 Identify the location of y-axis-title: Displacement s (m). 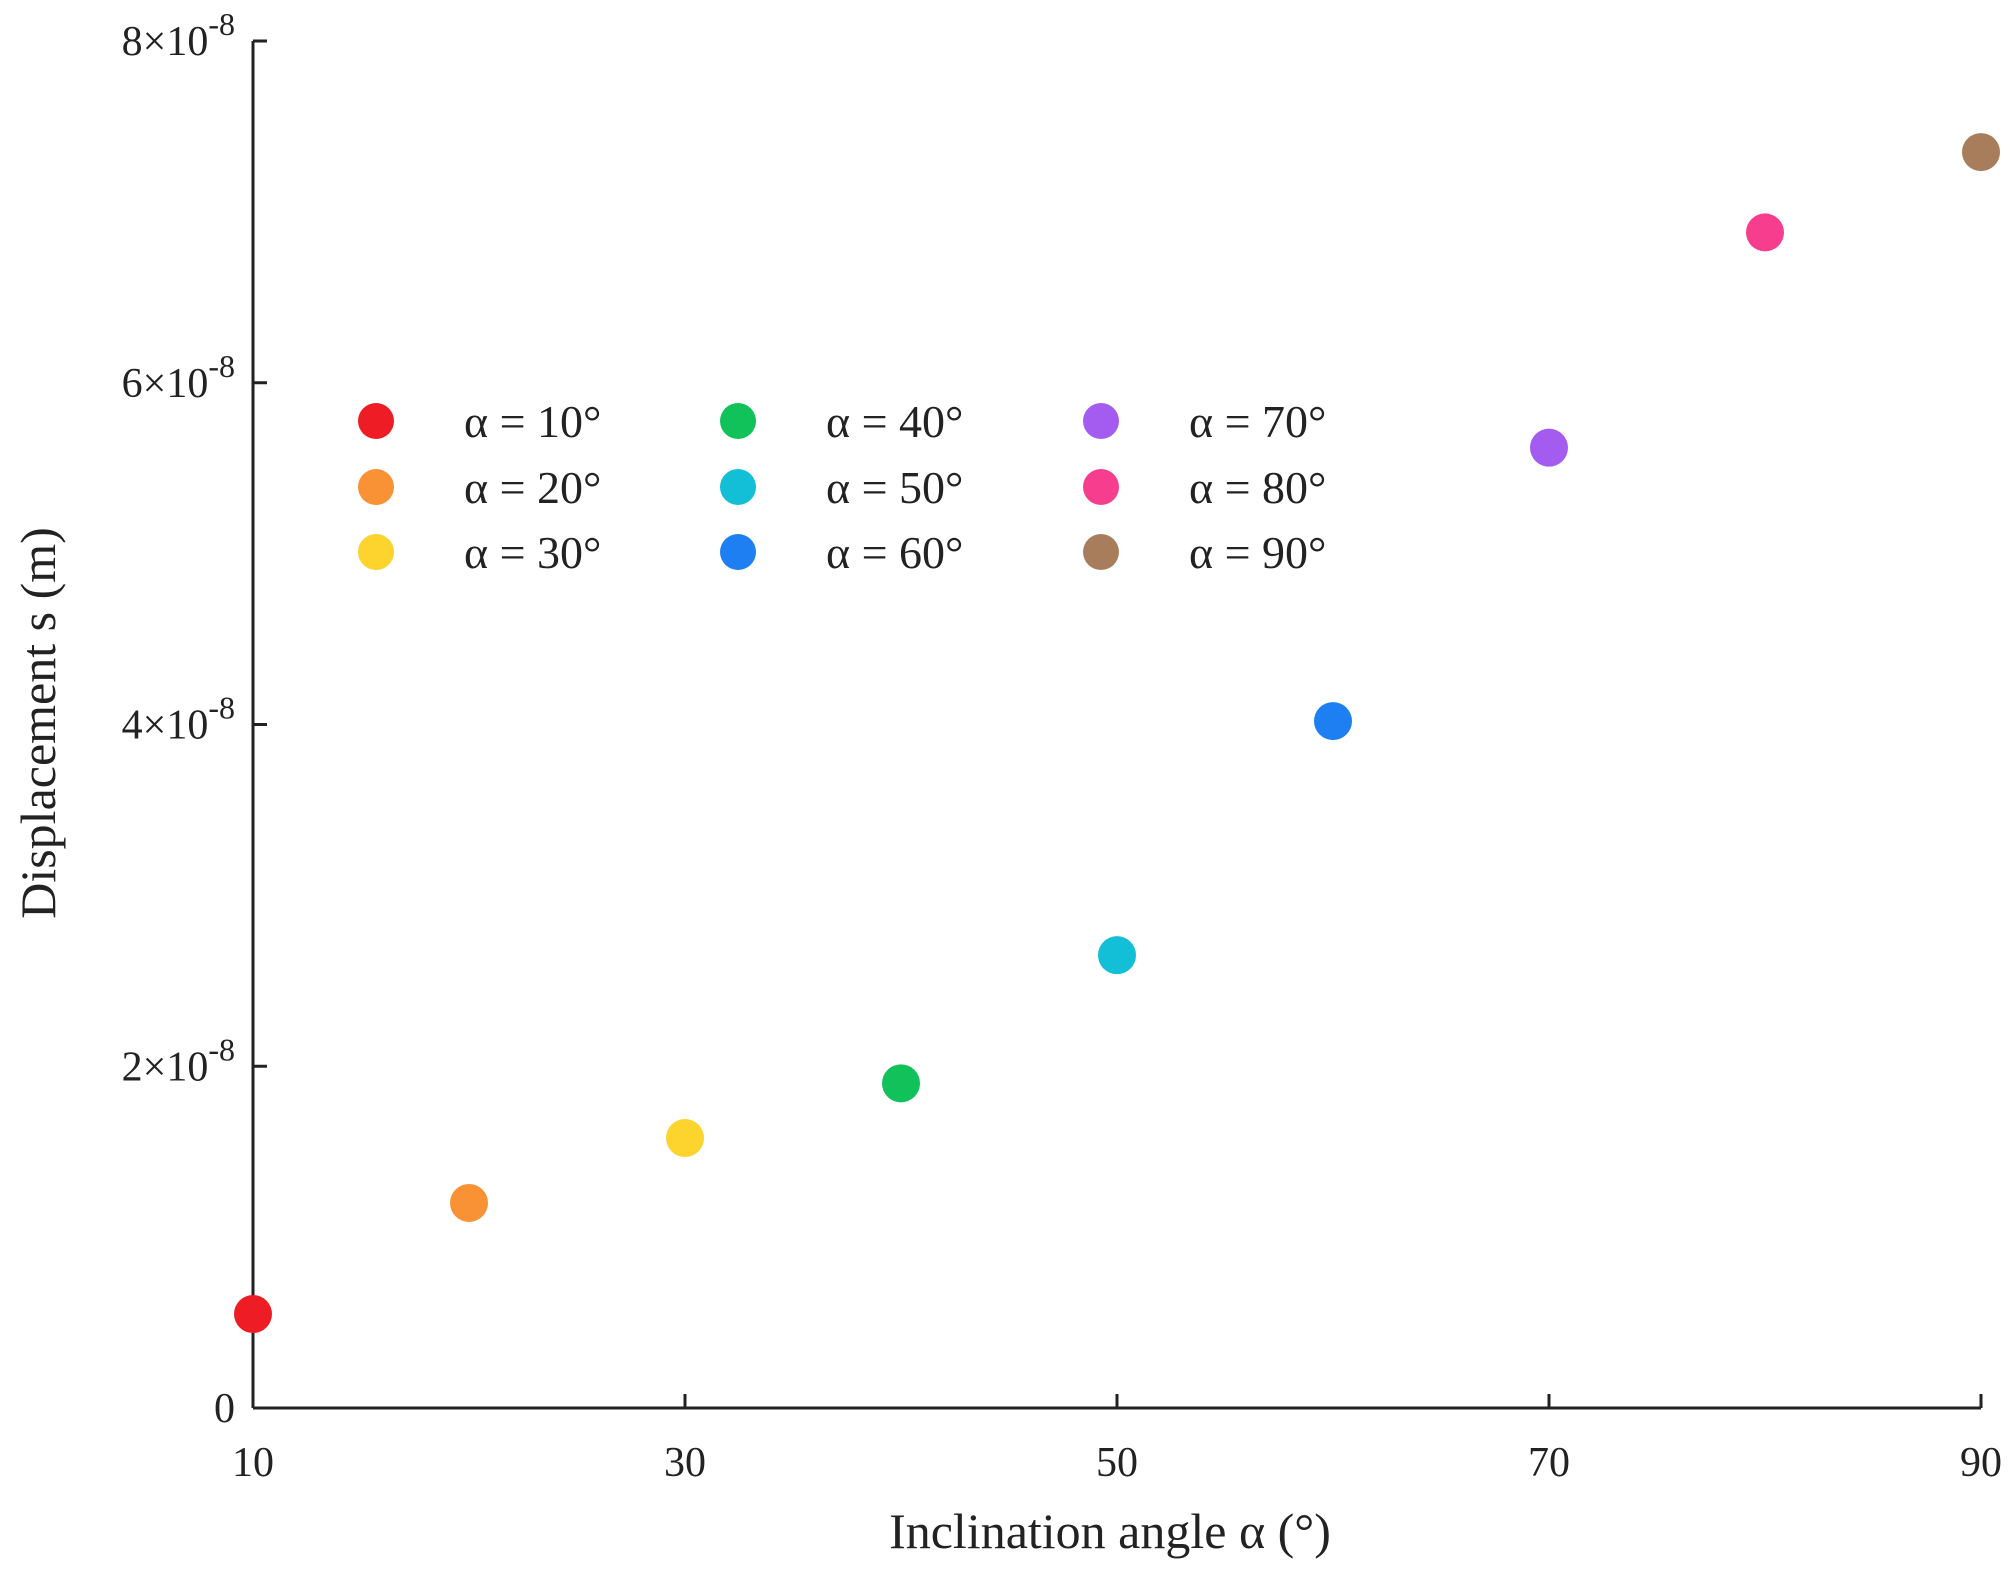
(38, 723).